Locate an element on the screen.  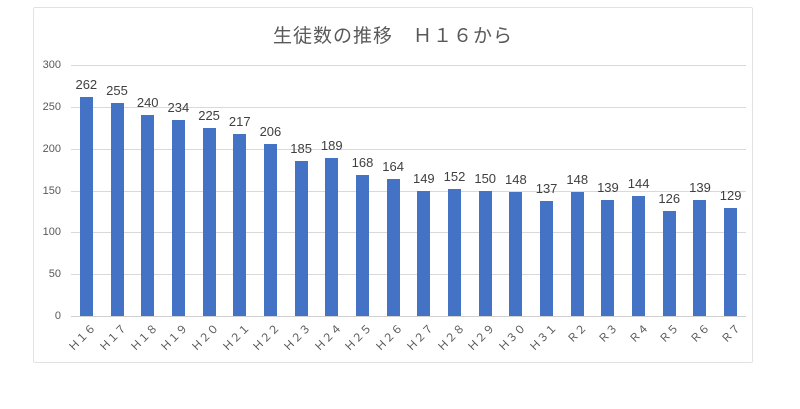
x-category-label: Ｈ２５ is located at coordinates (359, 338).